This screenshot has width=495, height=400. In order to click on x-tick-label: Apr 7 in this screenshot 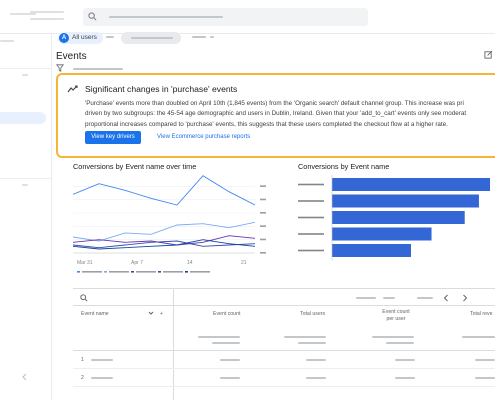, I will do `click(137, 263)`.